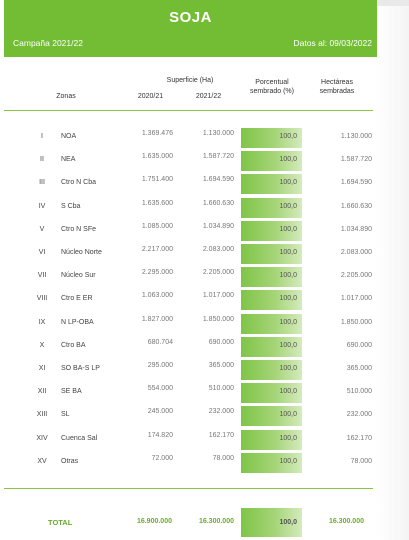 The image size is (409, 540). What do you see at coordinates (42, 206) in the screenshot?
I see `zone-number: IV` at bounding box center [42, 206].